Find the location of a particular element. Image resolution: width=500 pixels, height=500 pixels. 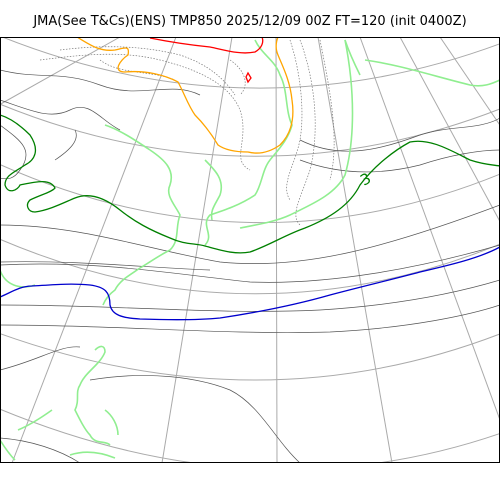

orange-contour is located at coordinates (185, 95).